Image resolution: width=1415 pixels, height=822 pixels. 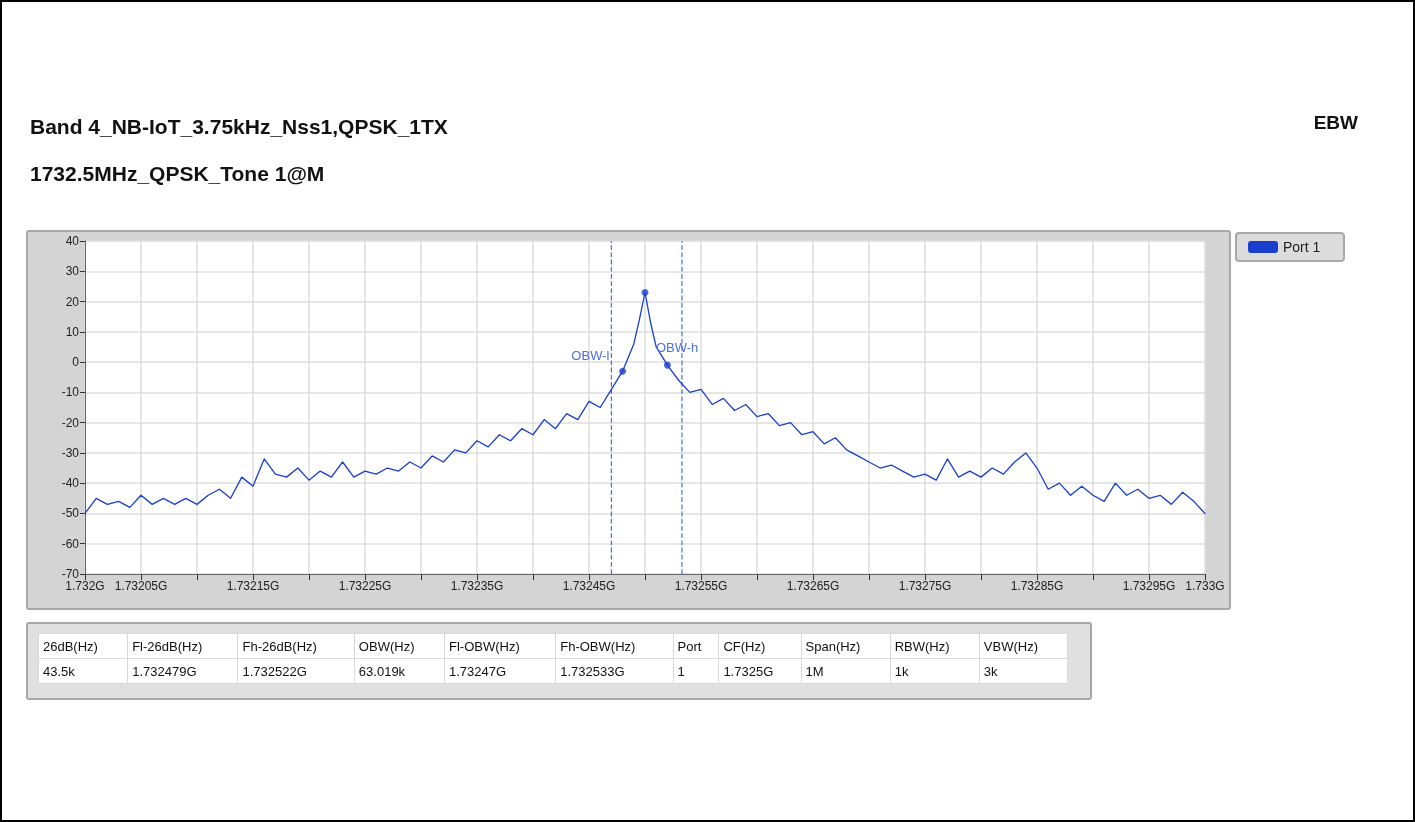 I want to click on legend-label: Port 1, so click(x=1308, y=247).